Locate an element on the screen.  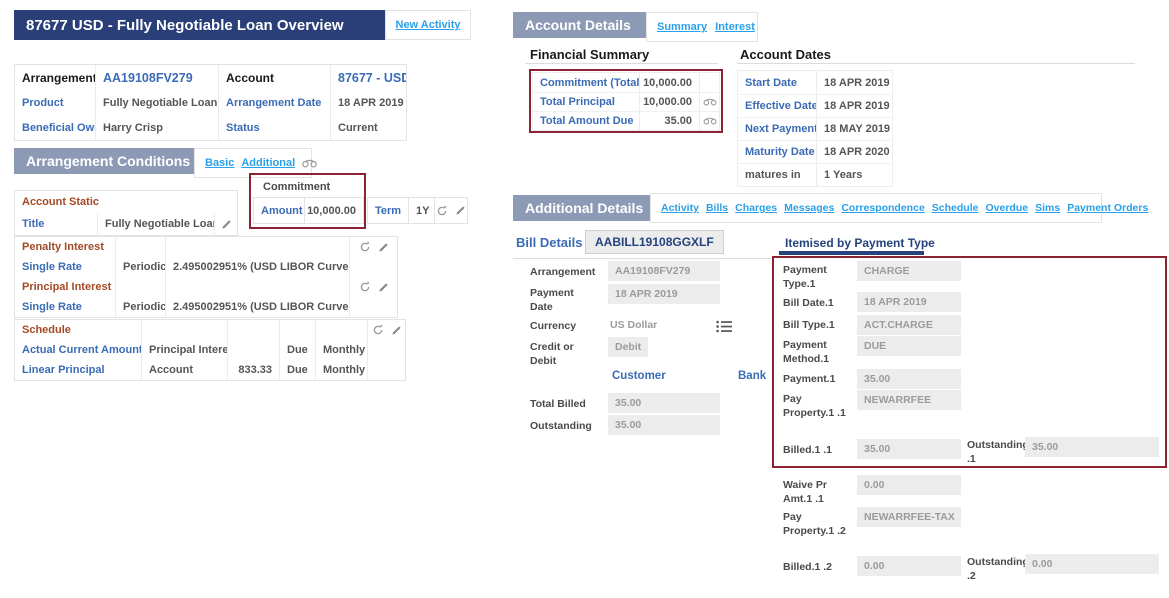
divider is located at coordinates (936, 63).